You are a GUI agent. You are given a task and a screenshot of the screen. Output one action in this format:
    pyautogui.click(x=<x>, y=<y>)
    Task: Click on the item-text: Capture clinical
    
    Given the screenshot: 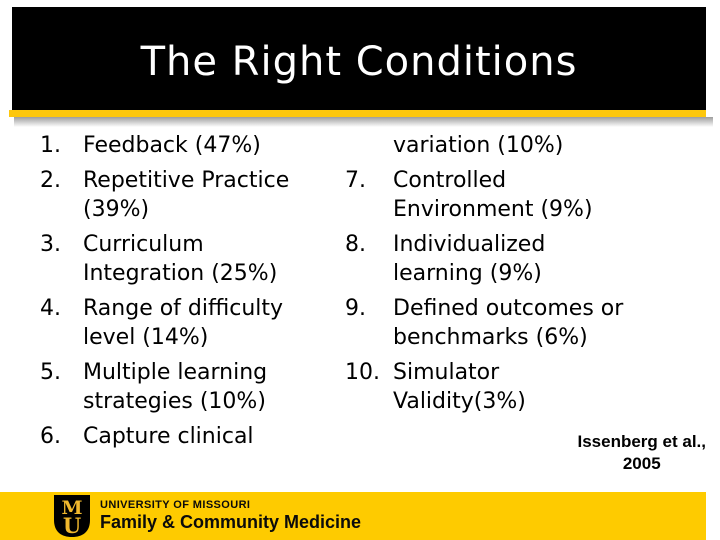 What is the action you would take?
    pyautogui.click(x=168, y=436)
    